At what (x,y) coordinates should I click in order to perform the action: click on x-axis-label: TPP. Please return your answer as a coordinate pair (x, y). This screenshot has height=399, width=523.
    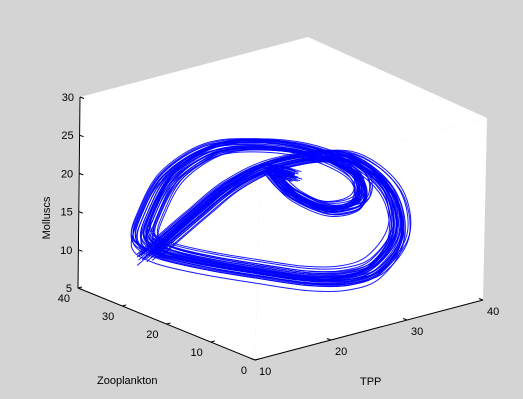
    Looking at the image, I should click on (370, 382).